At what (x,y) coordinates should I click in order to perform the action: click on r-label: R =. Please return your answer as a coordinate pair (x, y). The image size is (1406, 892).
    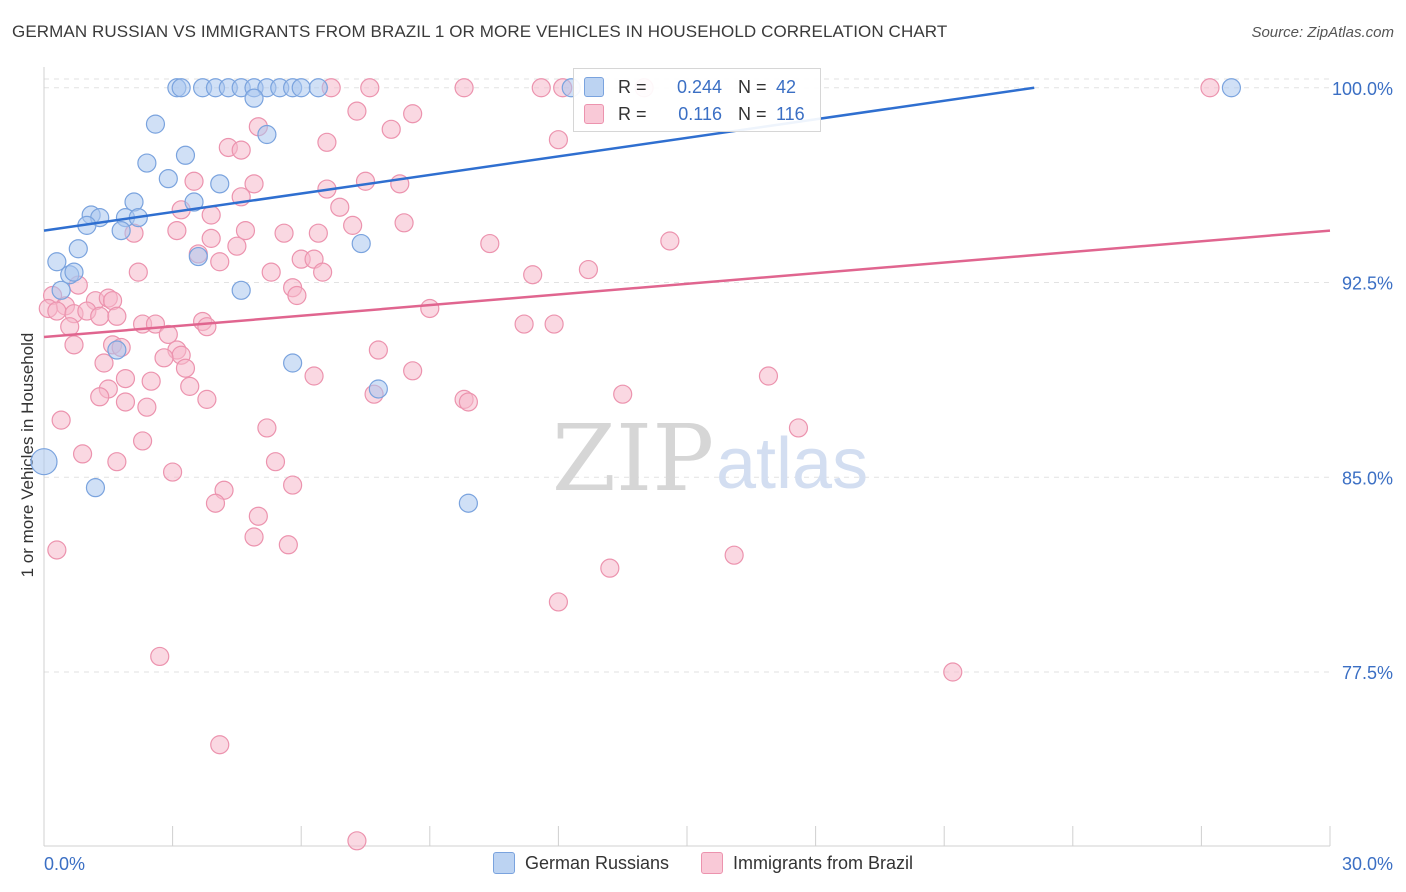
    Looking at the image, I should click on (632, 113).